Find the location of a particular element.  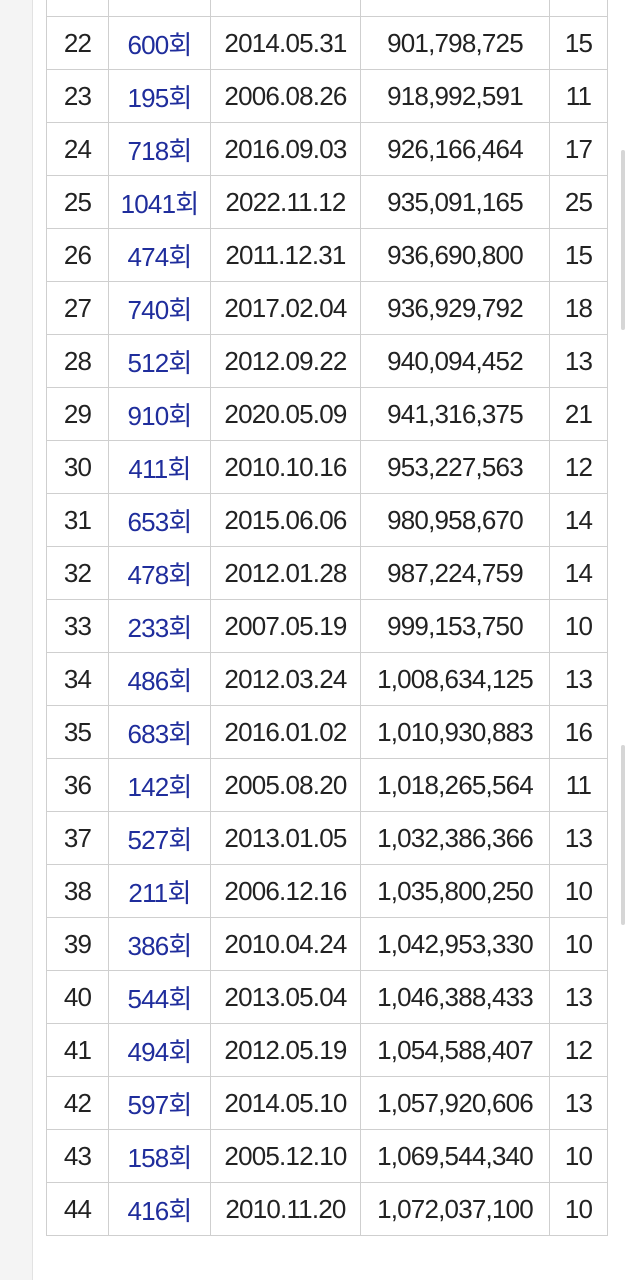

count-cell: 18 is located at coordinates (578, 308).